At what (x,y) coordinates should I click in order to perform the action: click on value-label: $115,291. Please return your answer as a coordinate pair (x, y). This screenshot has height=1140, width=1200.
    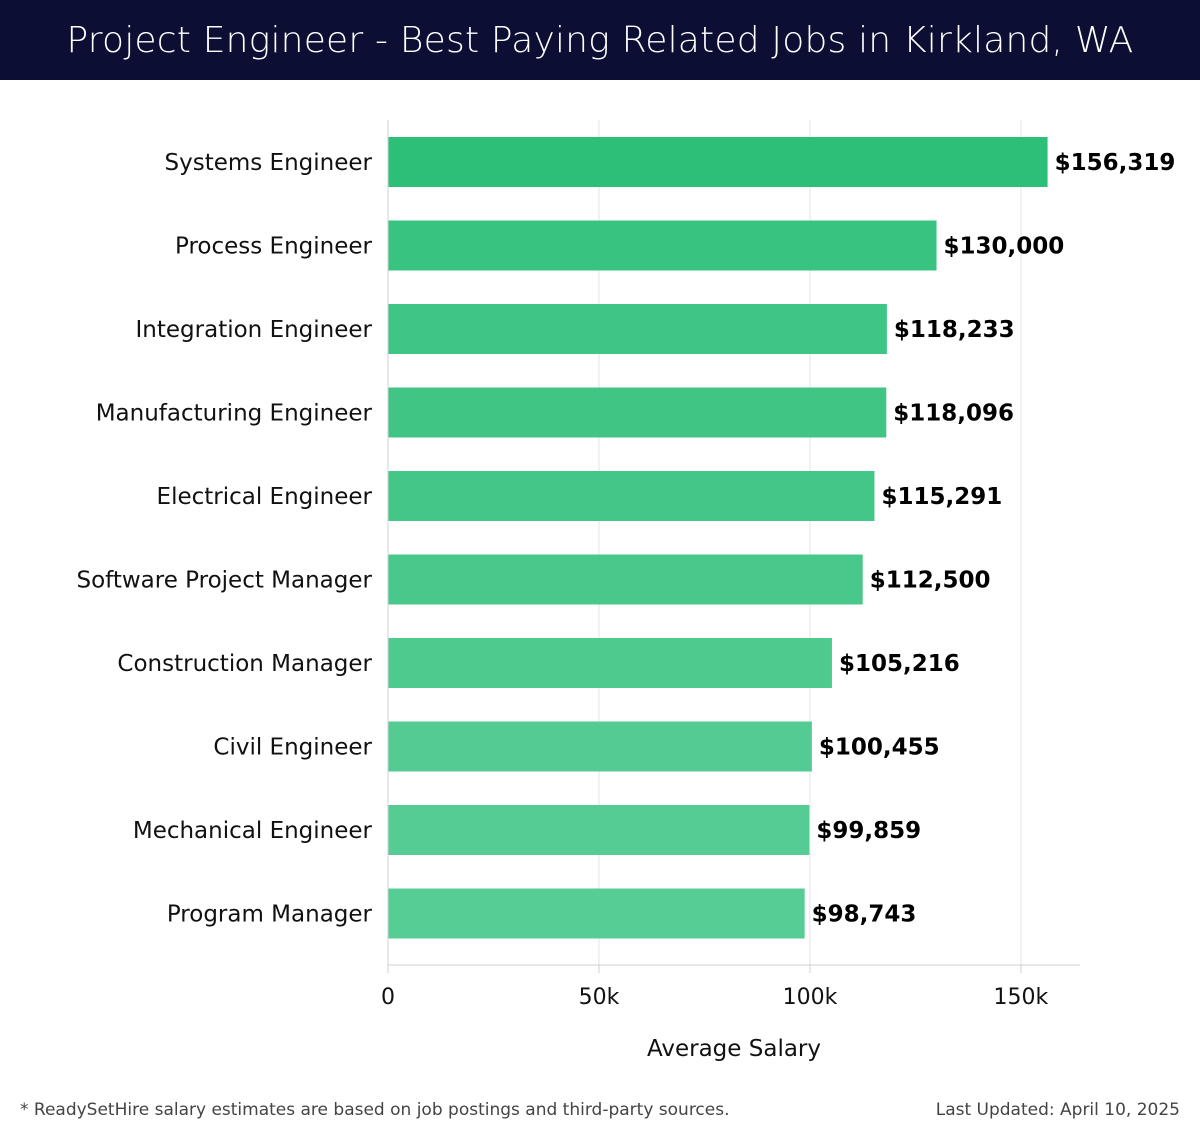
    Looking at the image, I should click on (941, 497).